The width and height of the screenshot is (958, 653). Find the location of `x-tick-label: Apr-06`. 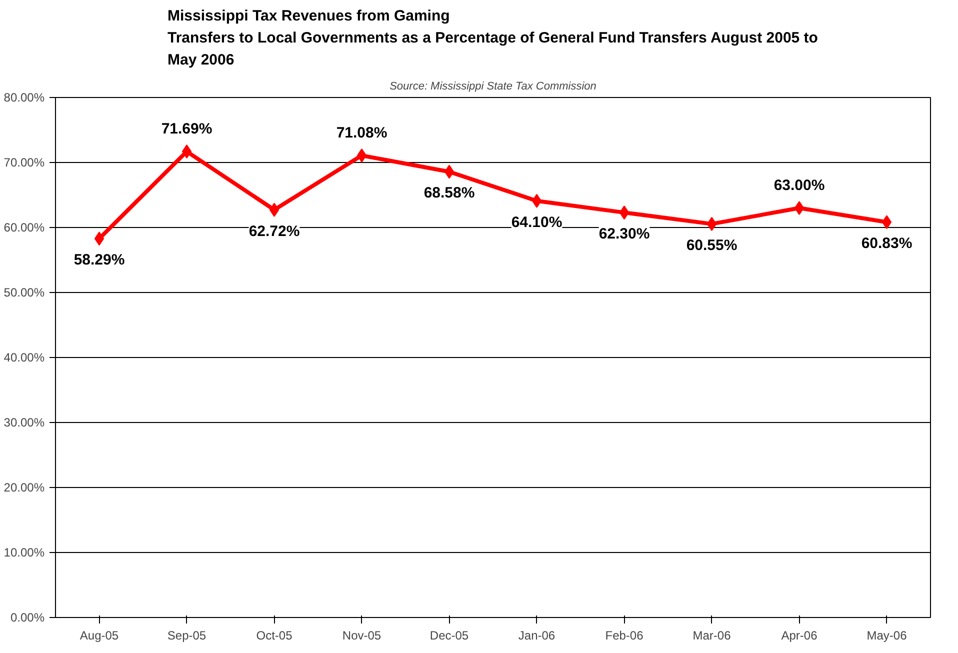

x-tick-label: Apr-06 is located at coordinates (799, 635).